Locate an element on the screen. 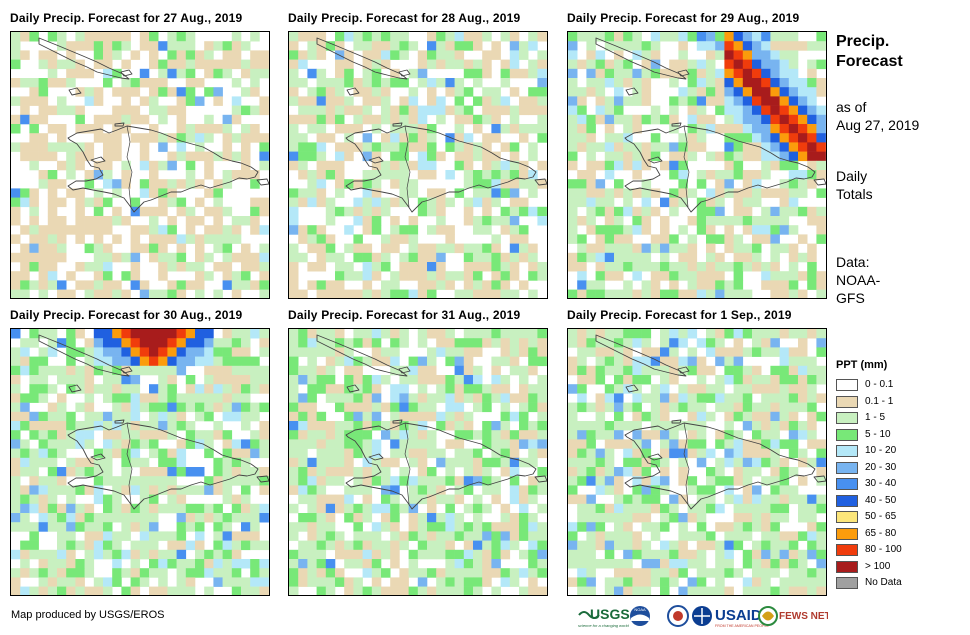 This screenshot has width=970, height=635. noaa-logo: NOAA is located at coordinates (640, 616).